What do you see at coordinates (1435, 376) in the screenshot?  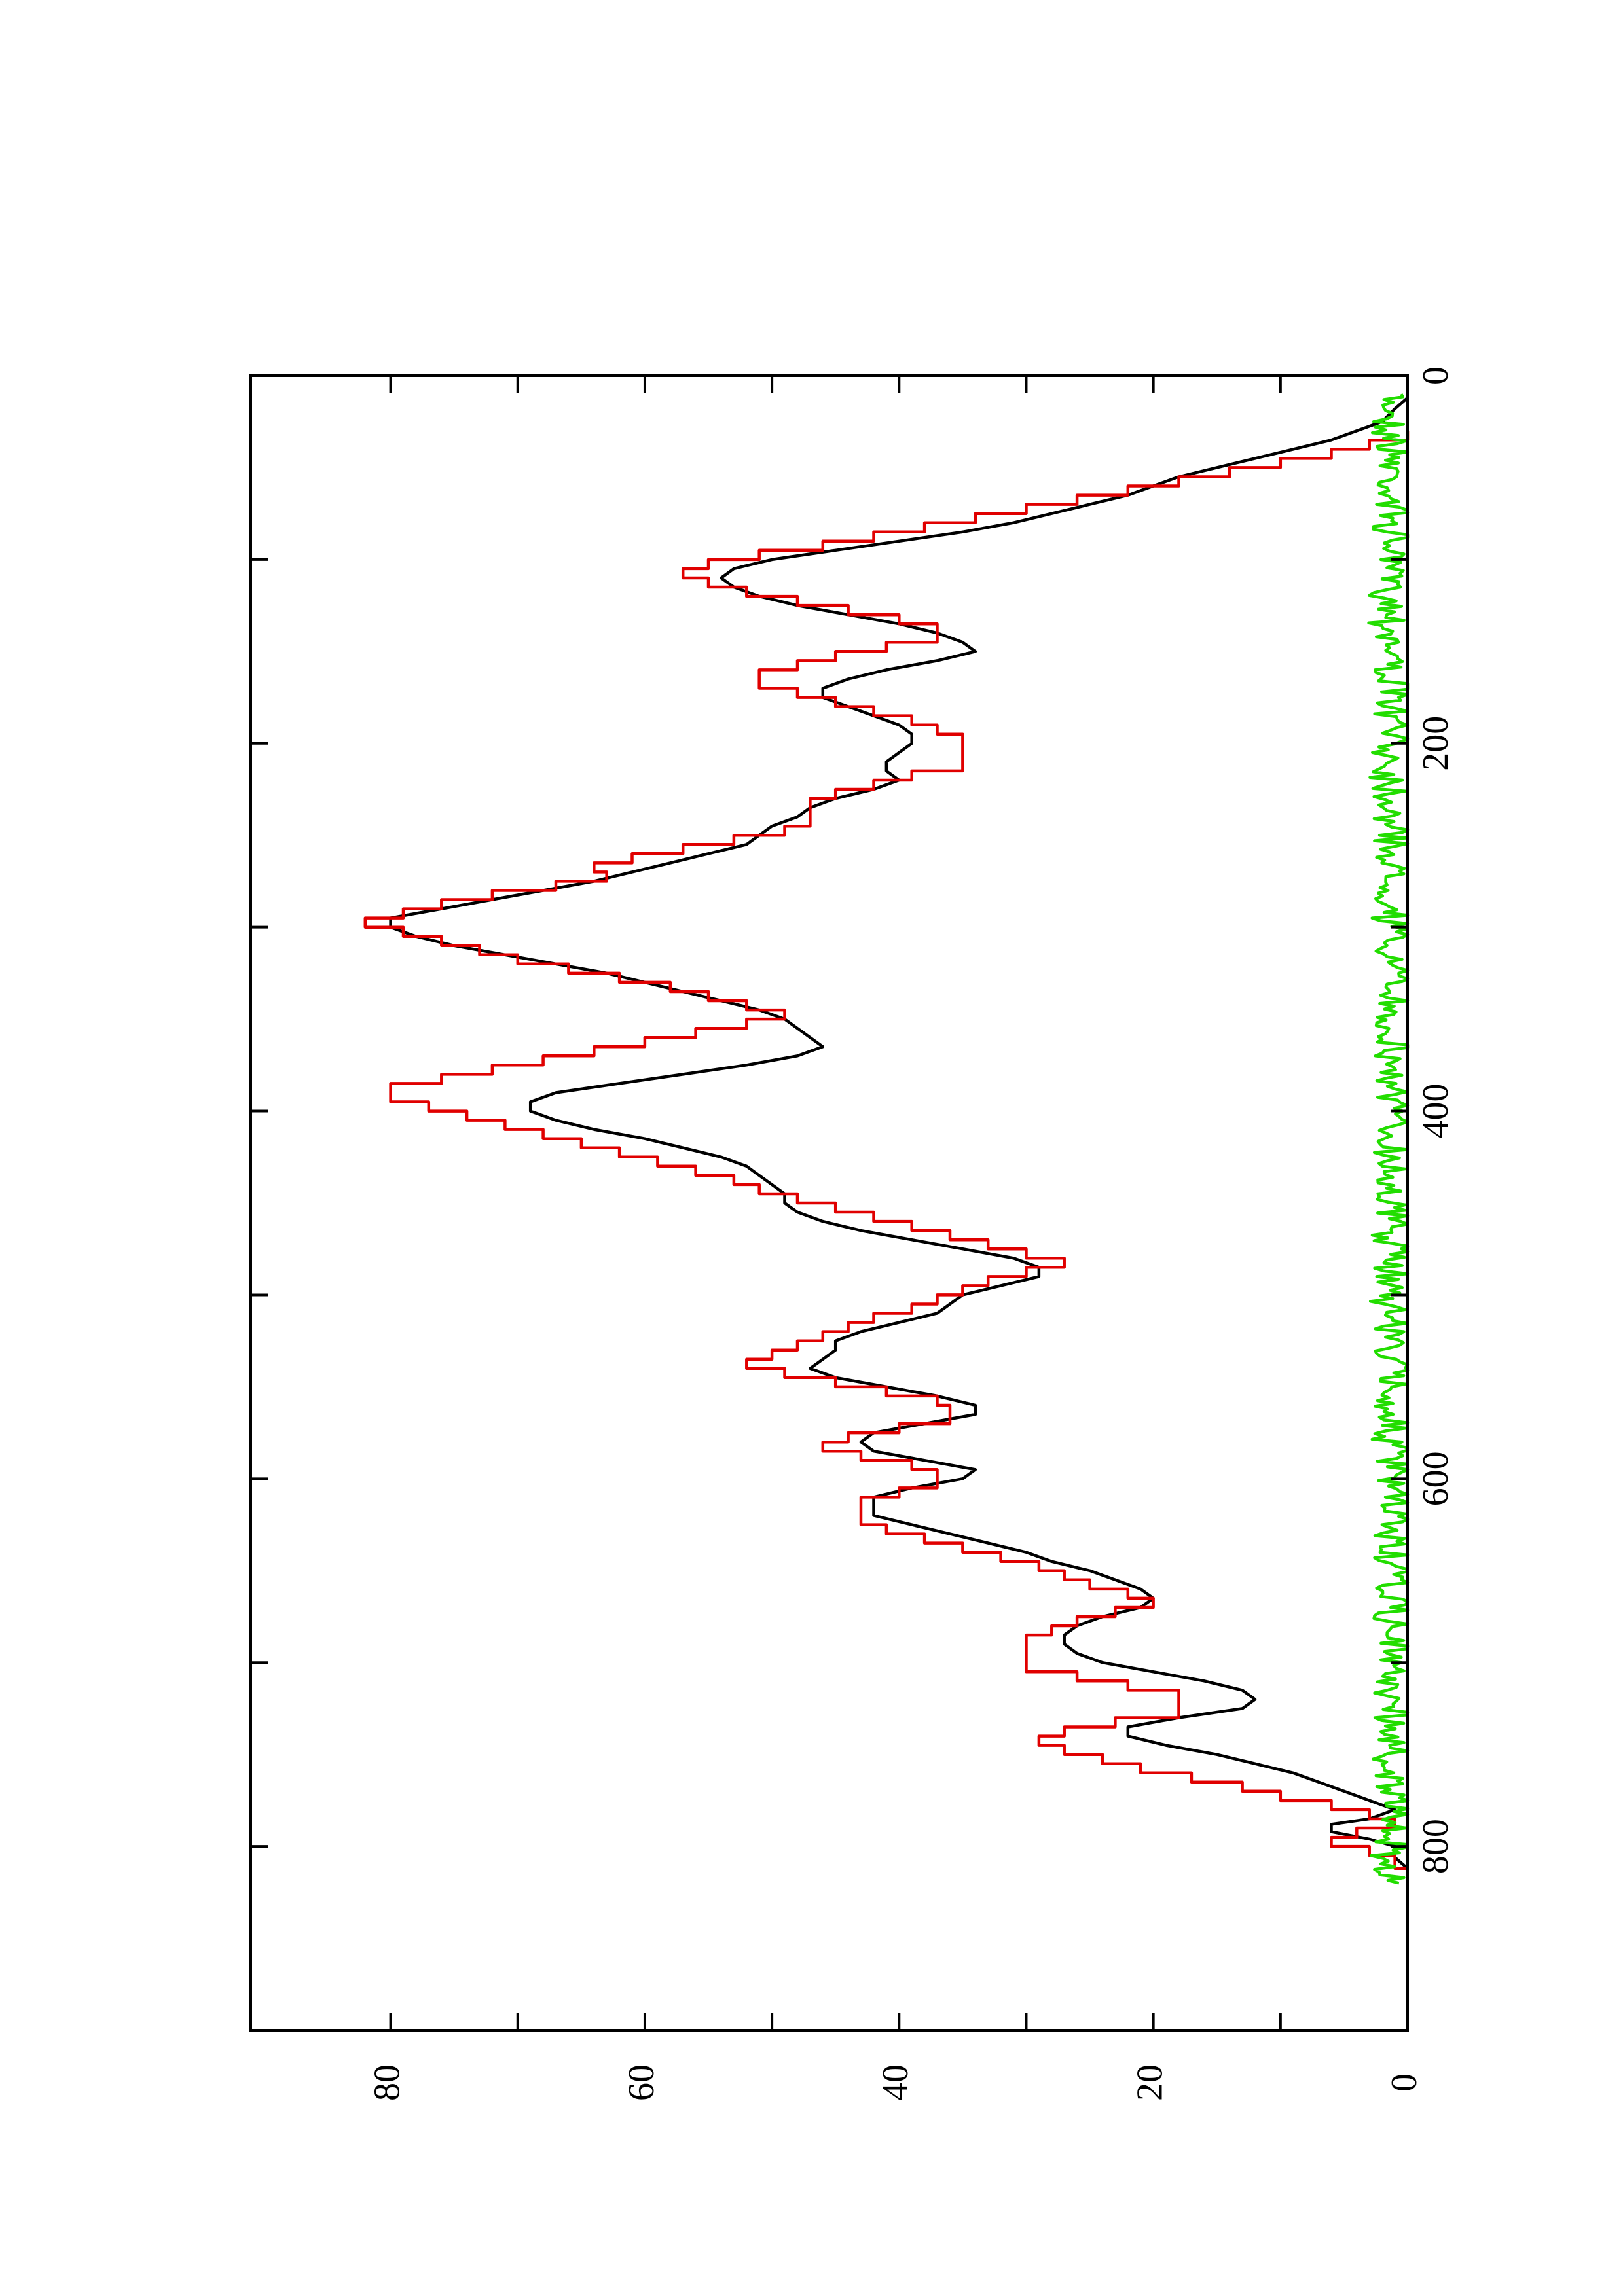 I see `x-tick-label: 0` at bounding box center [1435, 376].